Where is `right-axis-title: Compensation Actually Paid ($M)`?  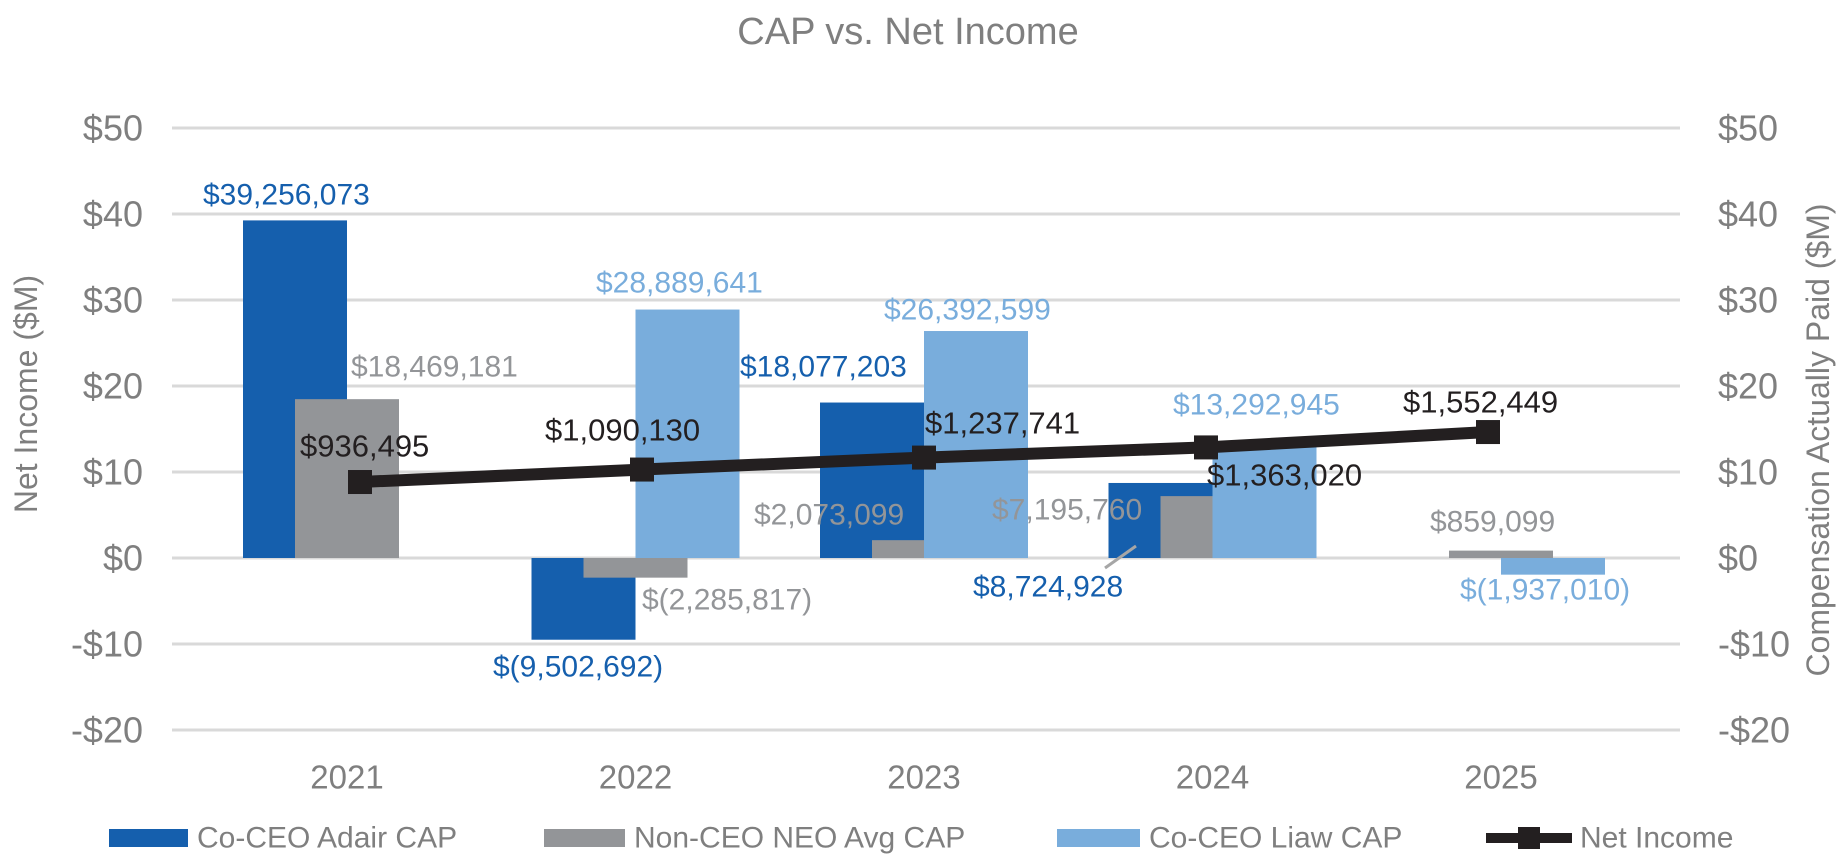
right-axis-title: Compensation Actually Paid ($M) is located at coordinates (1818, 439).